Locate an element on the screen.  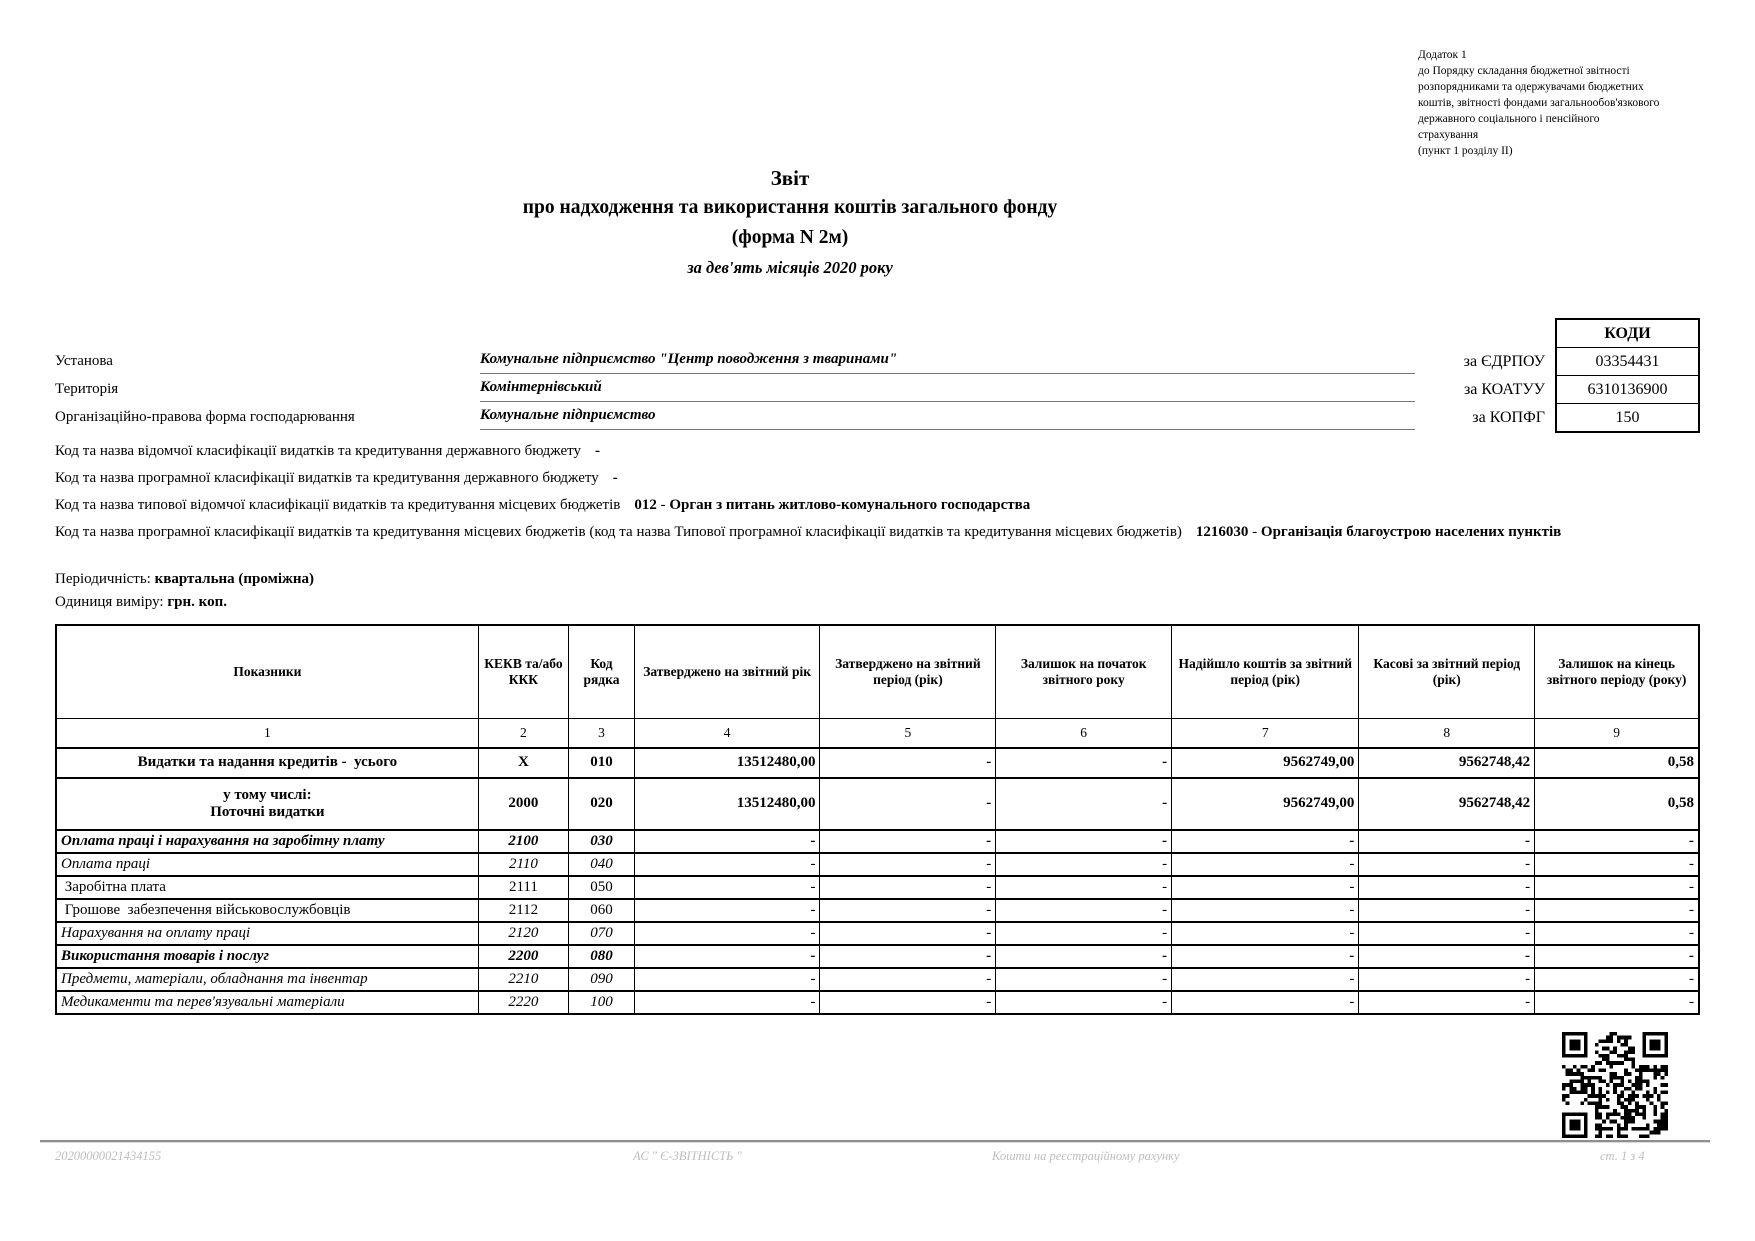
column-number: 9 is located at coordinates (1617, 733).